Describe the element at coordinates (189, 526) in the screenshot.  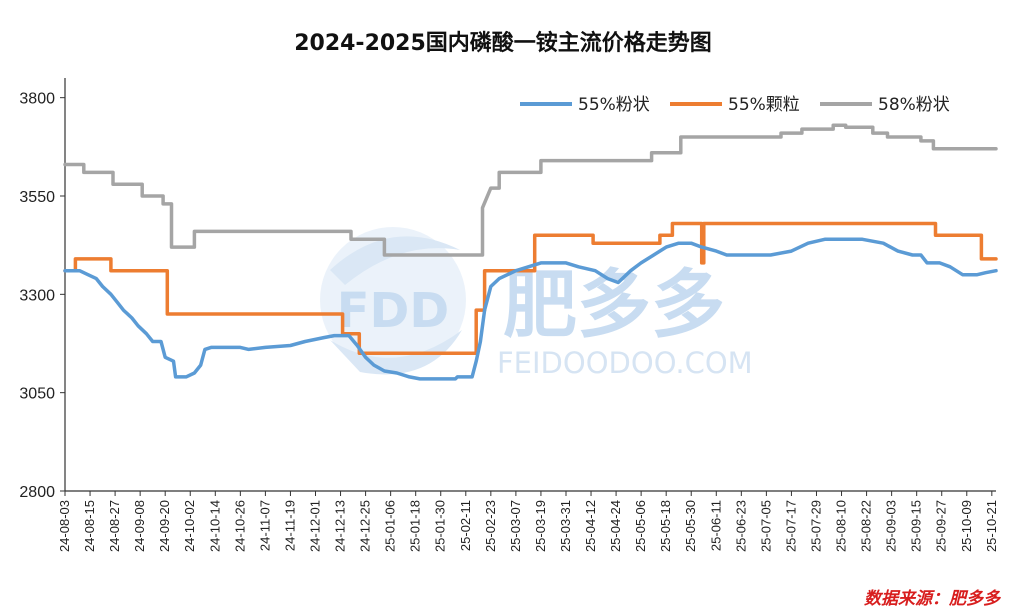
I see `x-tick-label: 24-10-02` at that location.